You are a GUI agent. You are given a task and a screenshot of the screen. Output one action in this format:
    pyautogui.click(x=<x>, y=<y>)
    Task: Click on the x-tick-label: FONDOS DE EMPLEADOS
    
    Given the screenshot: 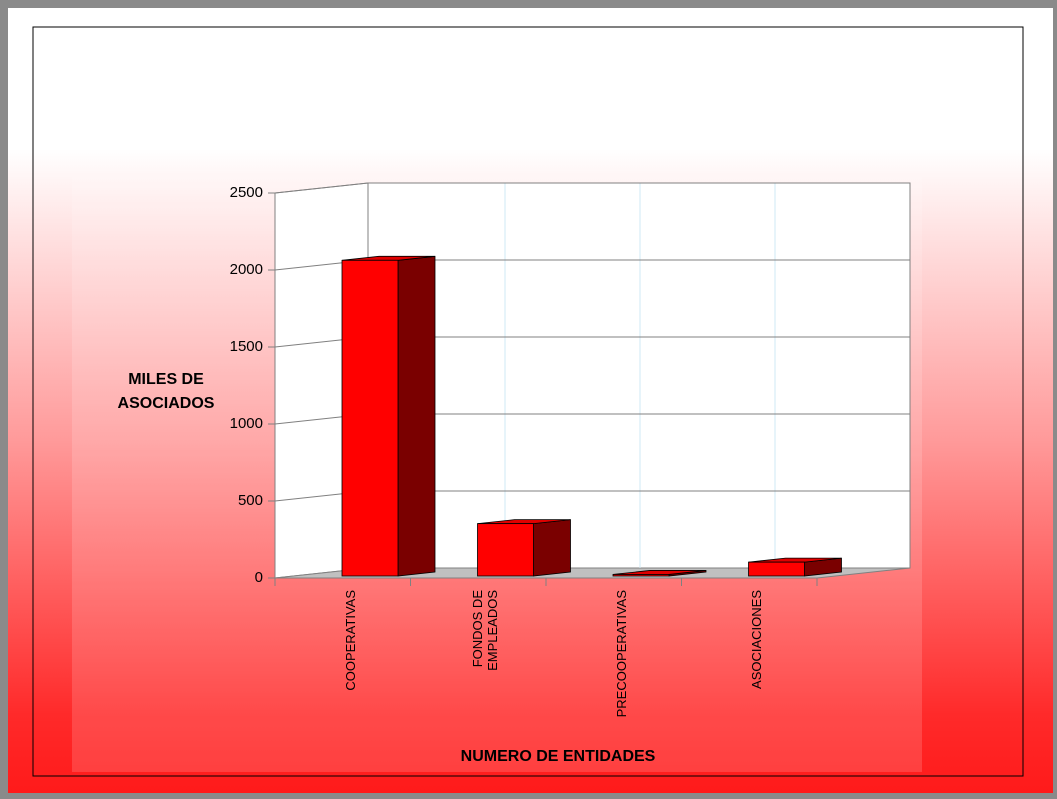 What is the action you would take?
    pyautogui.click(x=485, y=630)
    